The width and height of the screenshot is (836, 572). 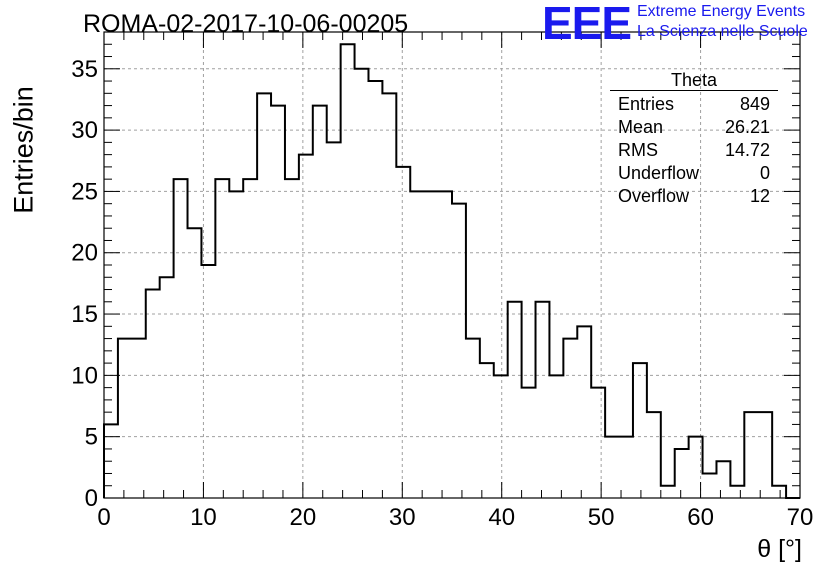 What do you see at coordinates (601, 517) in the screenshot?
I see `x-tick-label: 50` at bounding box center [601, 517].